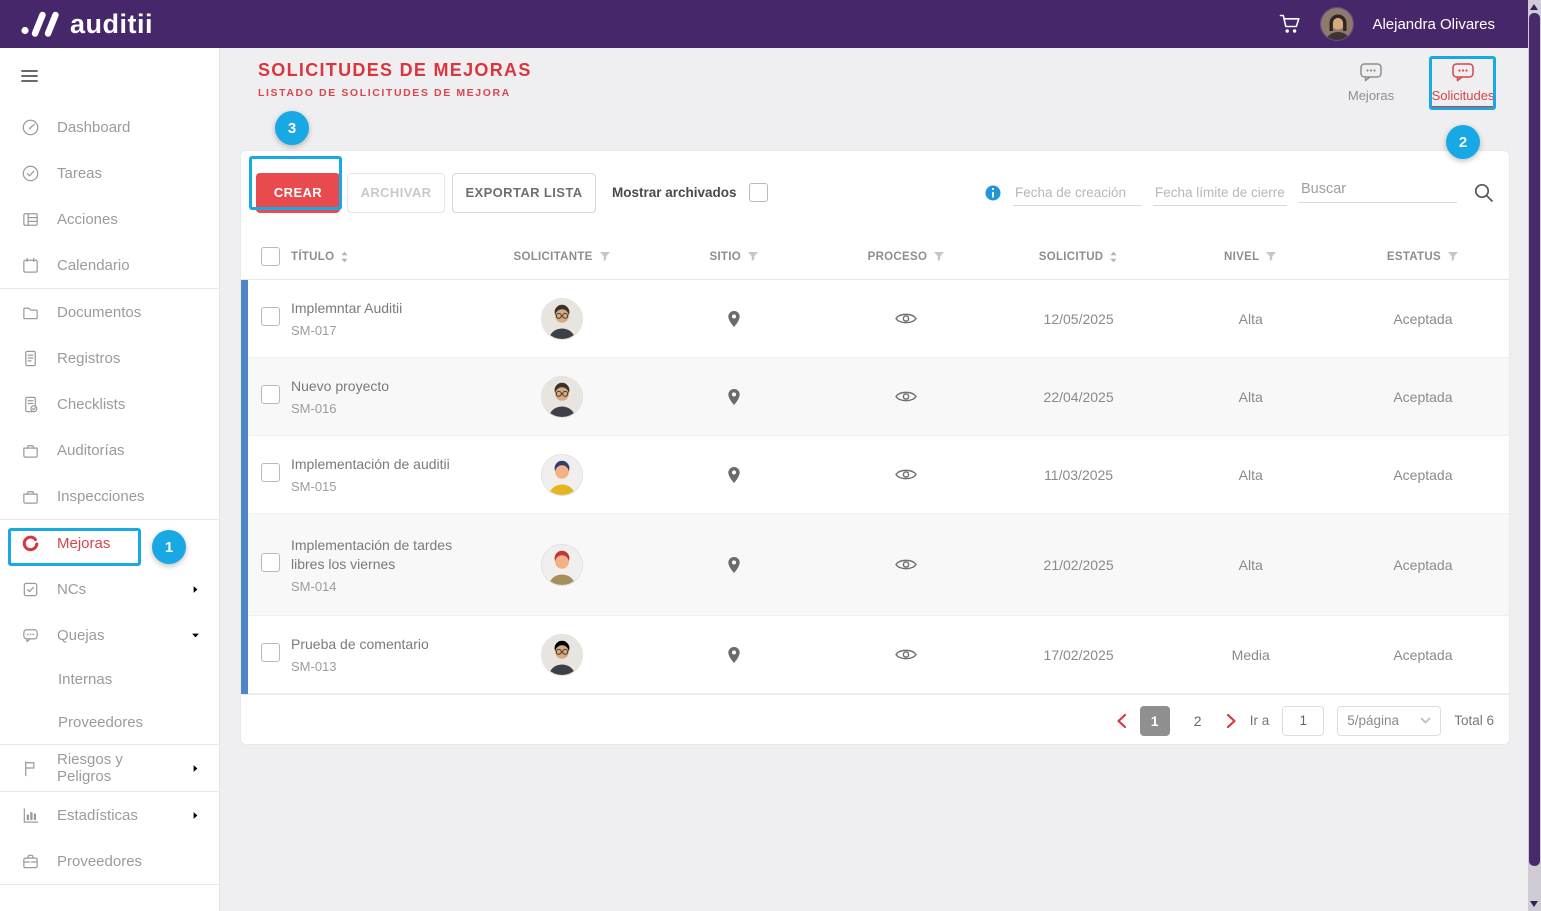 This screenshot has height=911, width=1541. I want to click on col-header-solicitud: SOLICITUD, so click(1079, 257).